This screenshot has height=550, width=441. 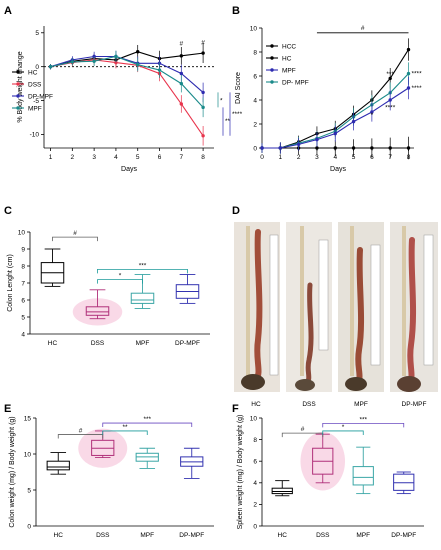 I want to click on F-sig-label: #, so click(x=303, y=429).